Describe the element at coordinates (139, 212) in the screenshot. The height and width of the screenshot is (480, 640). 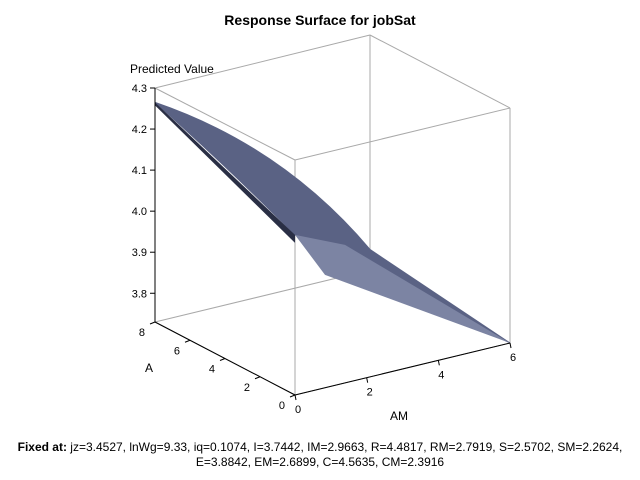
I see `z-tick-label: 4.0` at that location.